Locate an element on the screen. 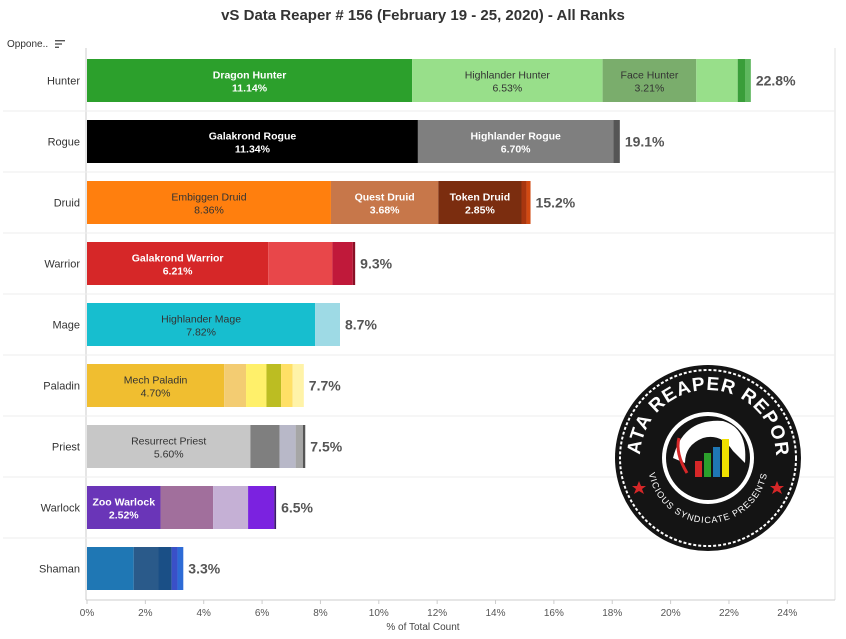 This screenshot has height=639, width=846. x-tick-label: 6% is located at coordinates (262, 613).